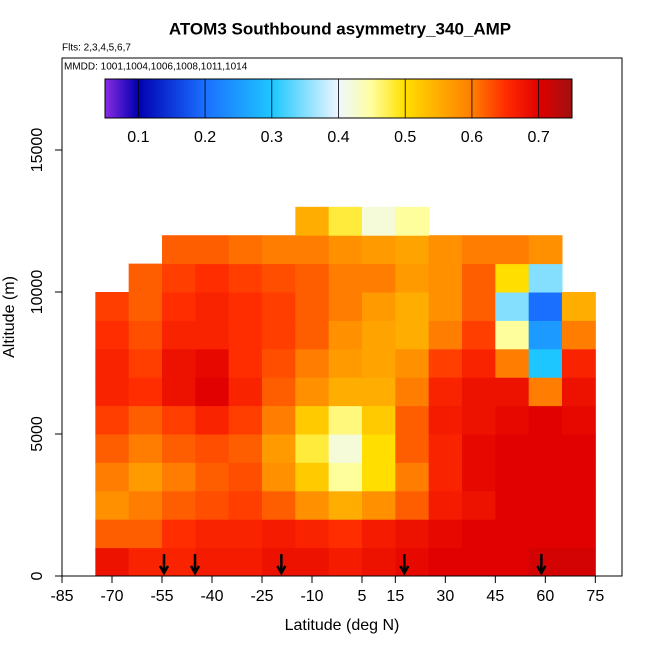  I want to click on chart-title: ATOM3 Southbound asymmetry_340_AMP, so click(340, 28).